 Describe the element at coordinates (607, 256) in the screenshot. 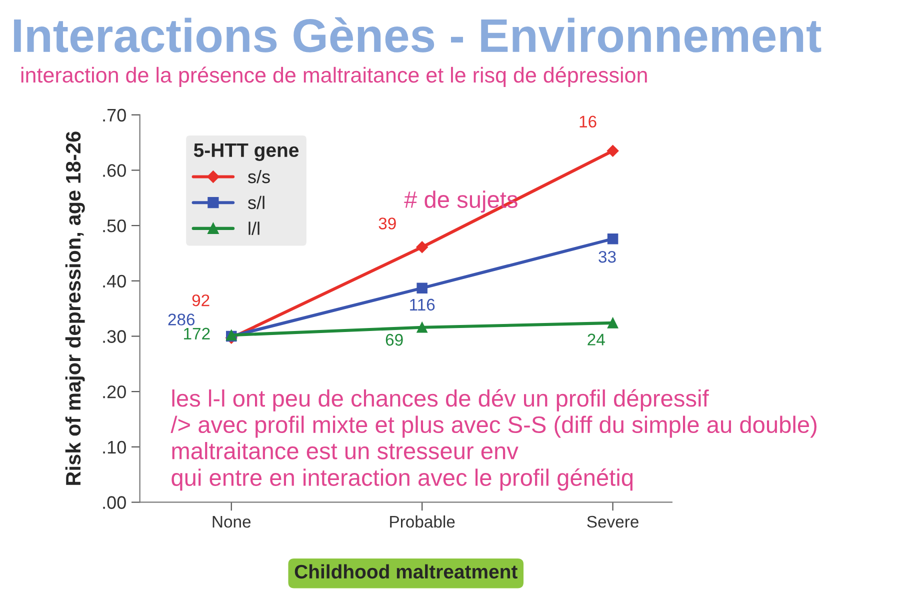

I see `annotation: 33` at that location.